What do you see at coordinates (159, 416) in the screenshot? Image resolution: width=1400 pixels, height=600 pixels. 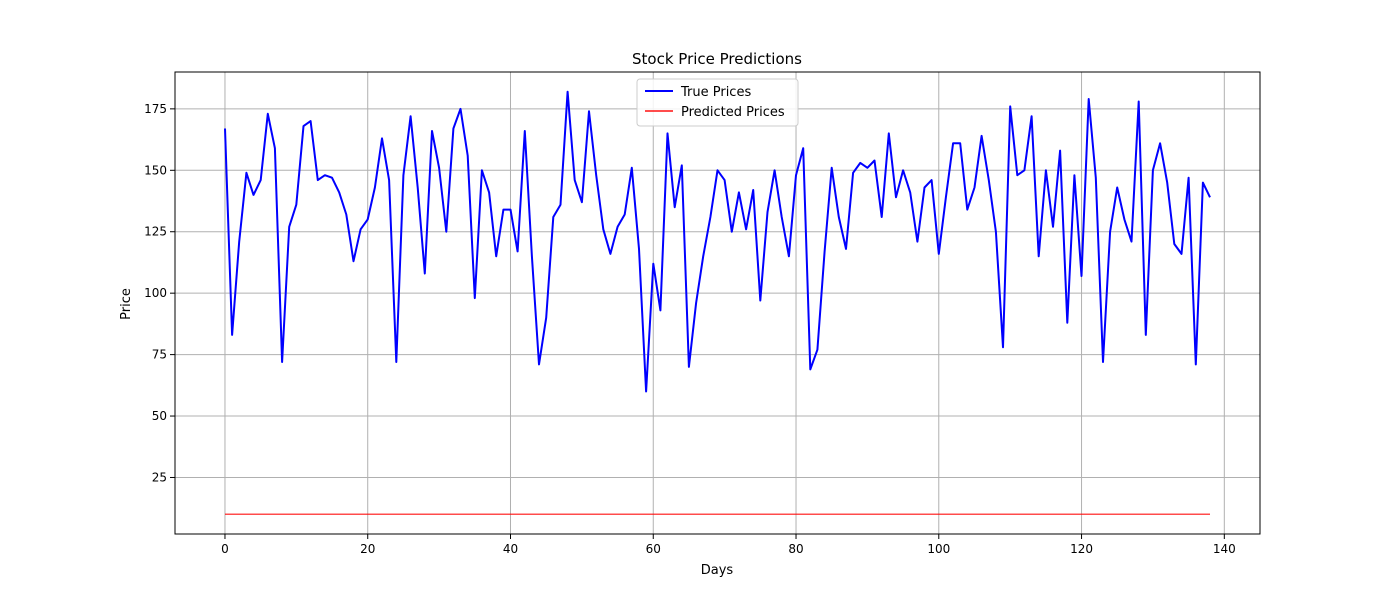 I see `y-tick-label: 50` at bounding box center [159, 416].